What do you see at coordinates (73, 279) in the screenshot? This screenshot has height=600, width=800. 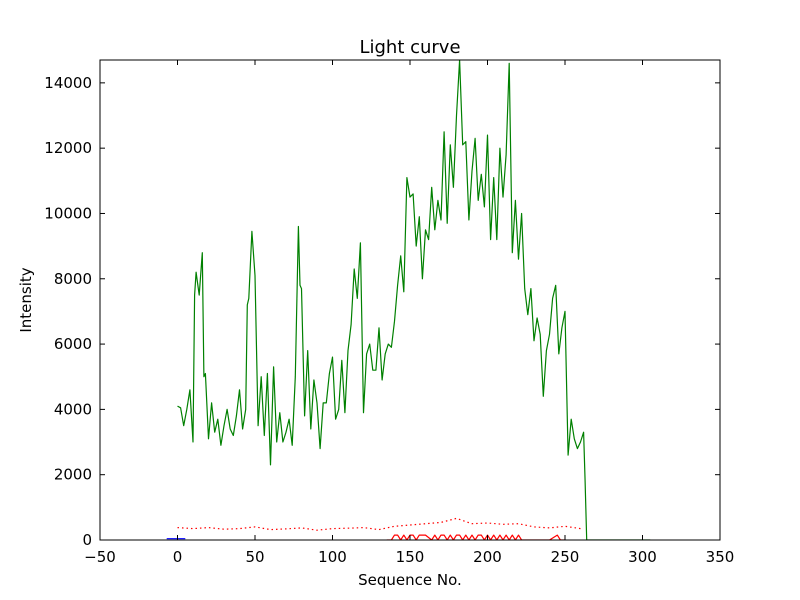 I see `y-tick-label: 8000` at bounding box center [73, 279].